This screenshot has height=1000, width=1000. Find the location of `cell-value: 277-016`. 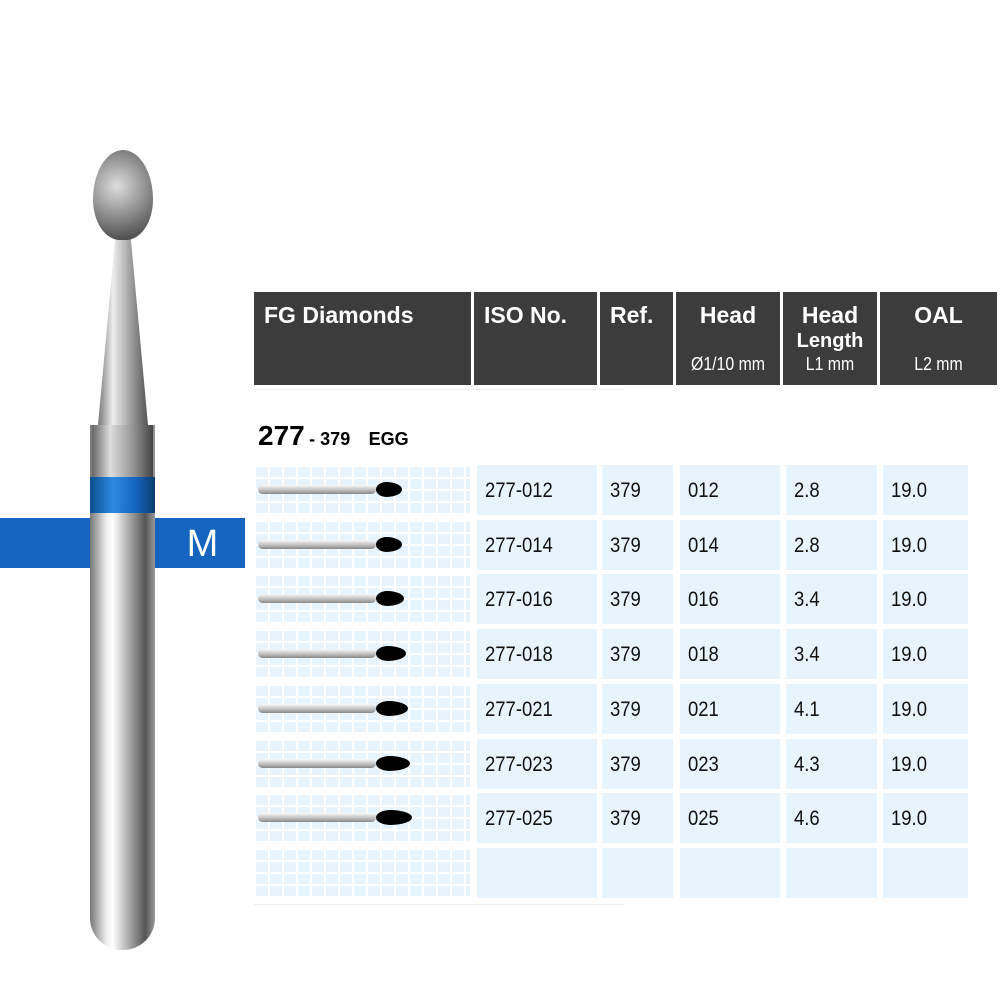

cell-value: 277-016 is located at coordinates (519, 600).